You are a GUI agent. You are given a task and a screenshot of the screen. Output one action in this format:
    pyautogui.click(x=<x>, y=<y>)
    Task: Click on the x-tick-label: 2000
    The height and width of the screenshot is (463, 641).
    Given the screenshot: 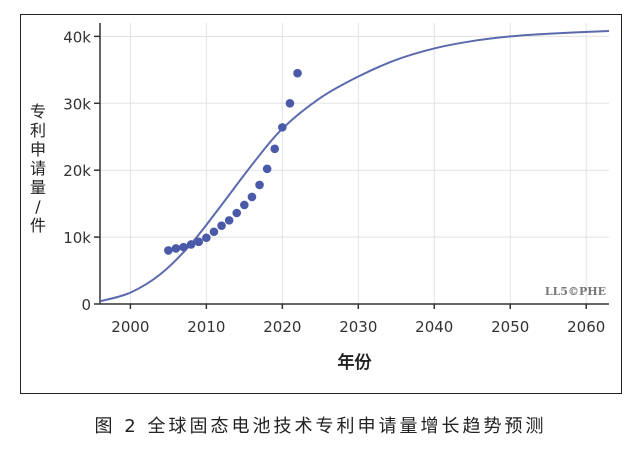 What is the action you would take?
    pyautogui.click(x=130, y=327)
    